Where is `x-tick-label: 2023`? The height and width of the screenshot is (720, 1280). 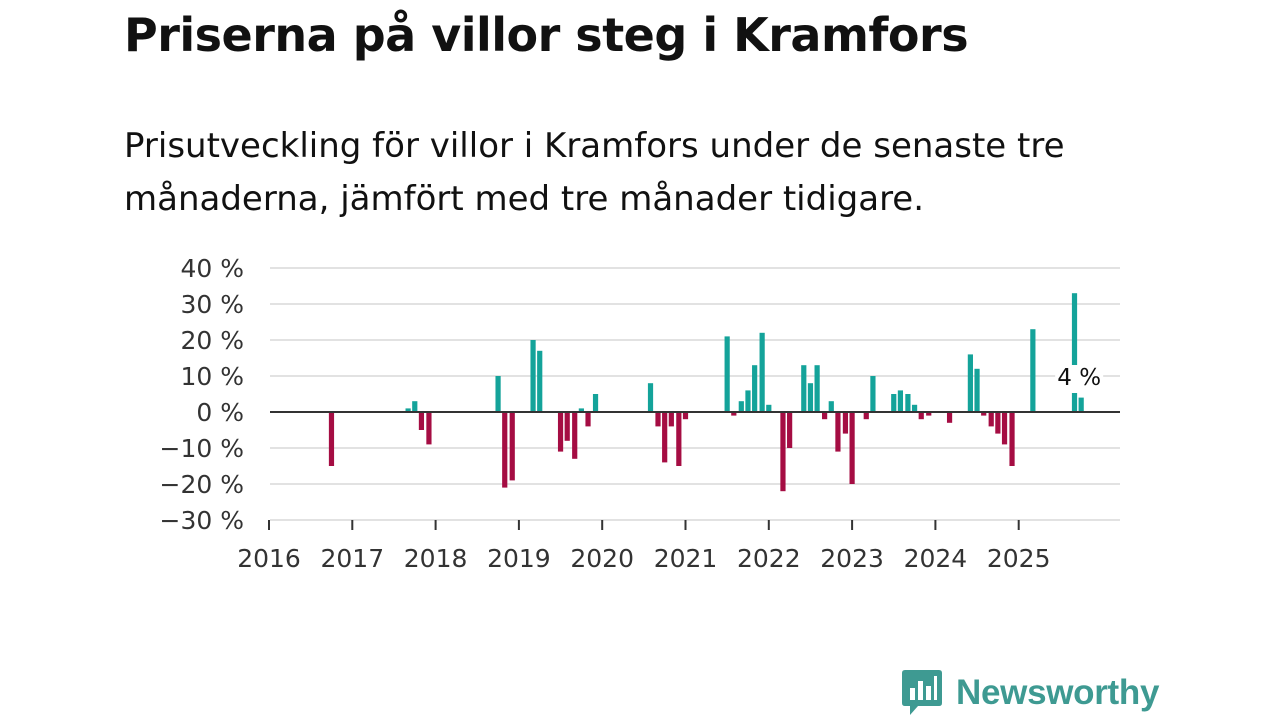 x-tick-label: 2023 is located at coordinates (852, 558).